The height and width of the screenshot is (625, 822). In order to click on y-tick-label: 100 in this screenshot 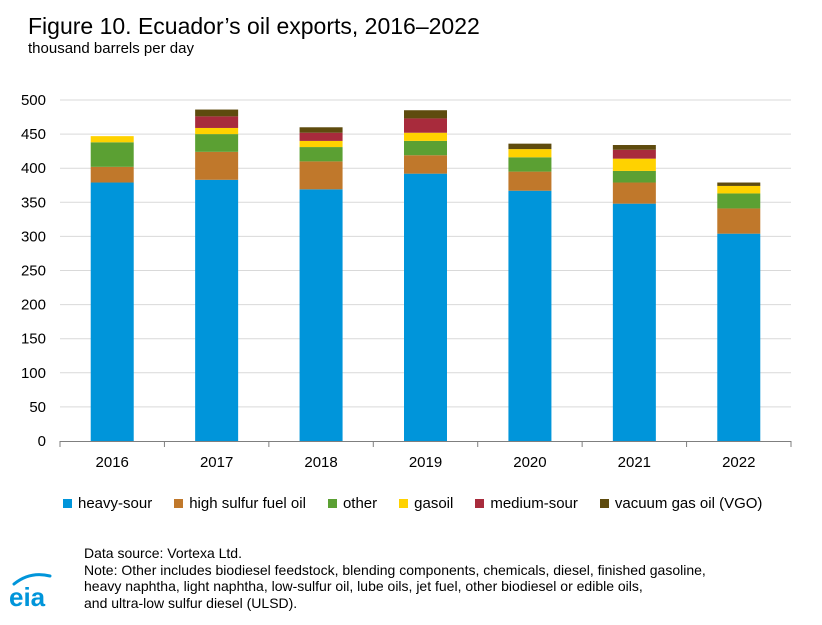, I will do `click(33, 373)`.